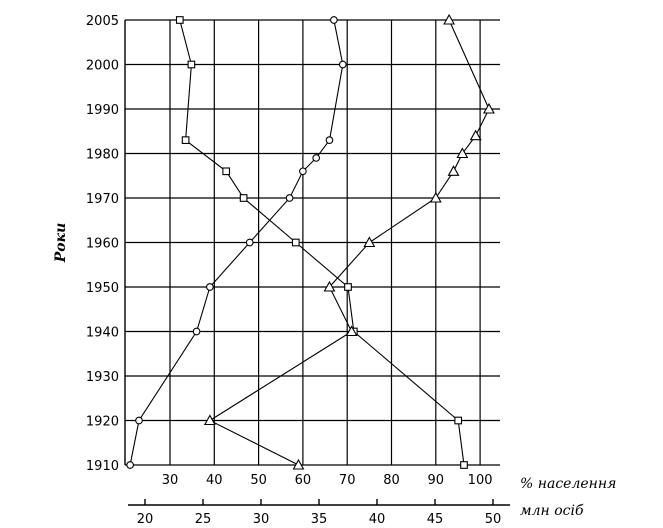 The image size is (663, 528). I want to click on x-bottom-tick-label: 20, so click(145, 519).